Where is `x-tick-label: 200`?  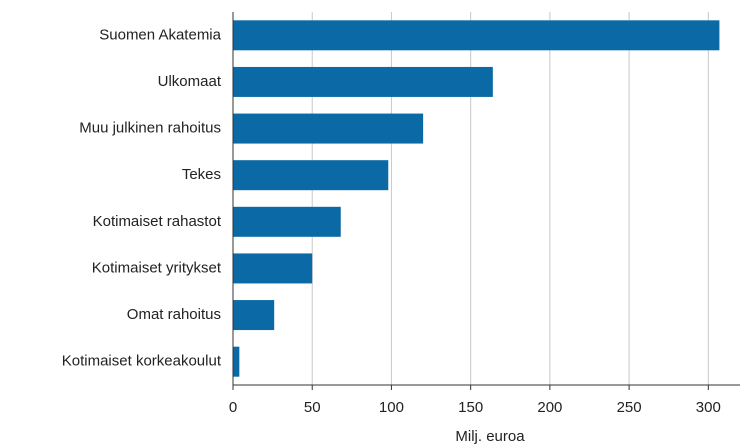 x-tick-label: 200 is located at coordinates (549, 407).